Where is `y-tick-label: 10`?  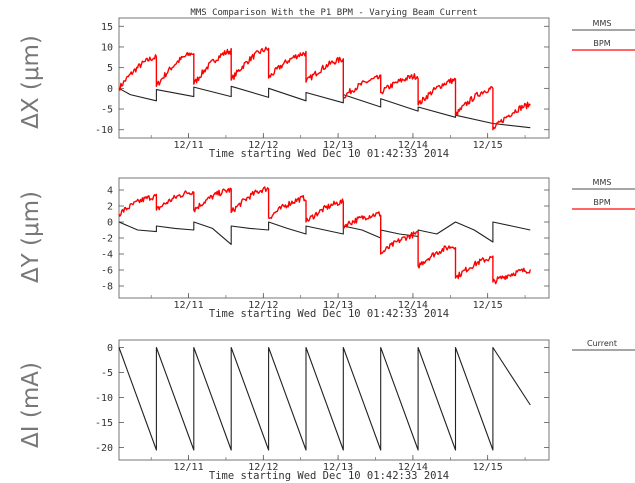
y-tick-label: 10 is located at coordinates (107, 47).